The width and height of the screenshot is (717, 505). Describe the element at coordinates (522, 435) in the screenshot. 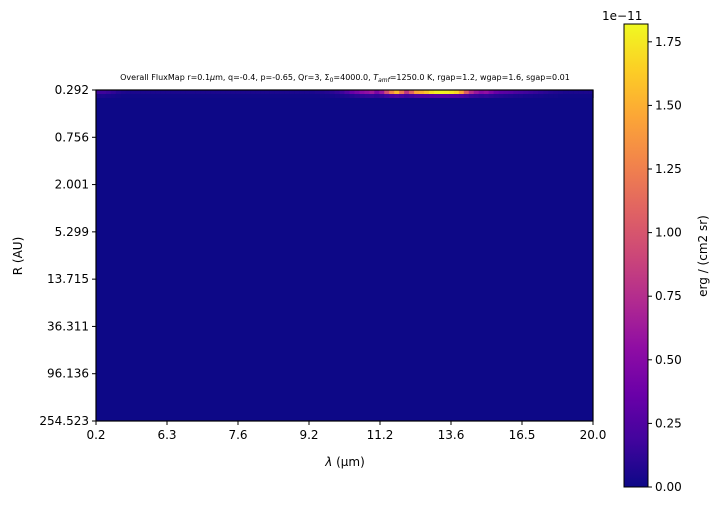

I see `x-tick-label: 16.5` at that location.